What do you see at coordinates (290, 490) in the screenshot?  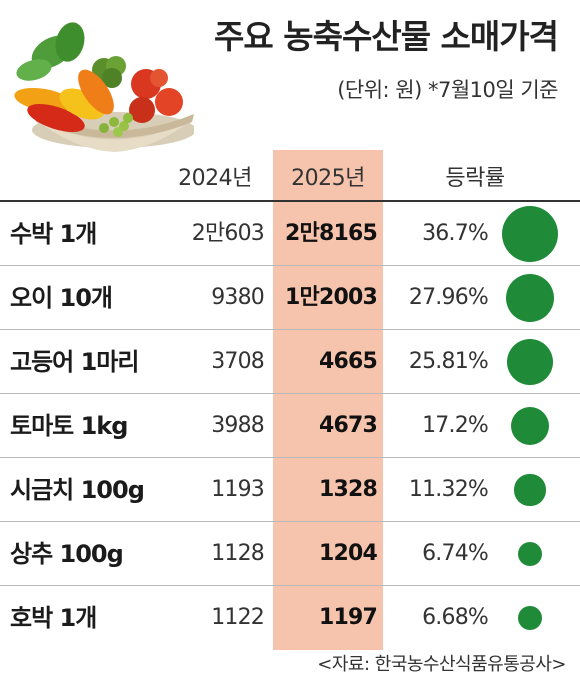 I see `table-row: 시금치 100g 1193 1328 11.32%` at bounding box center [290, 490].